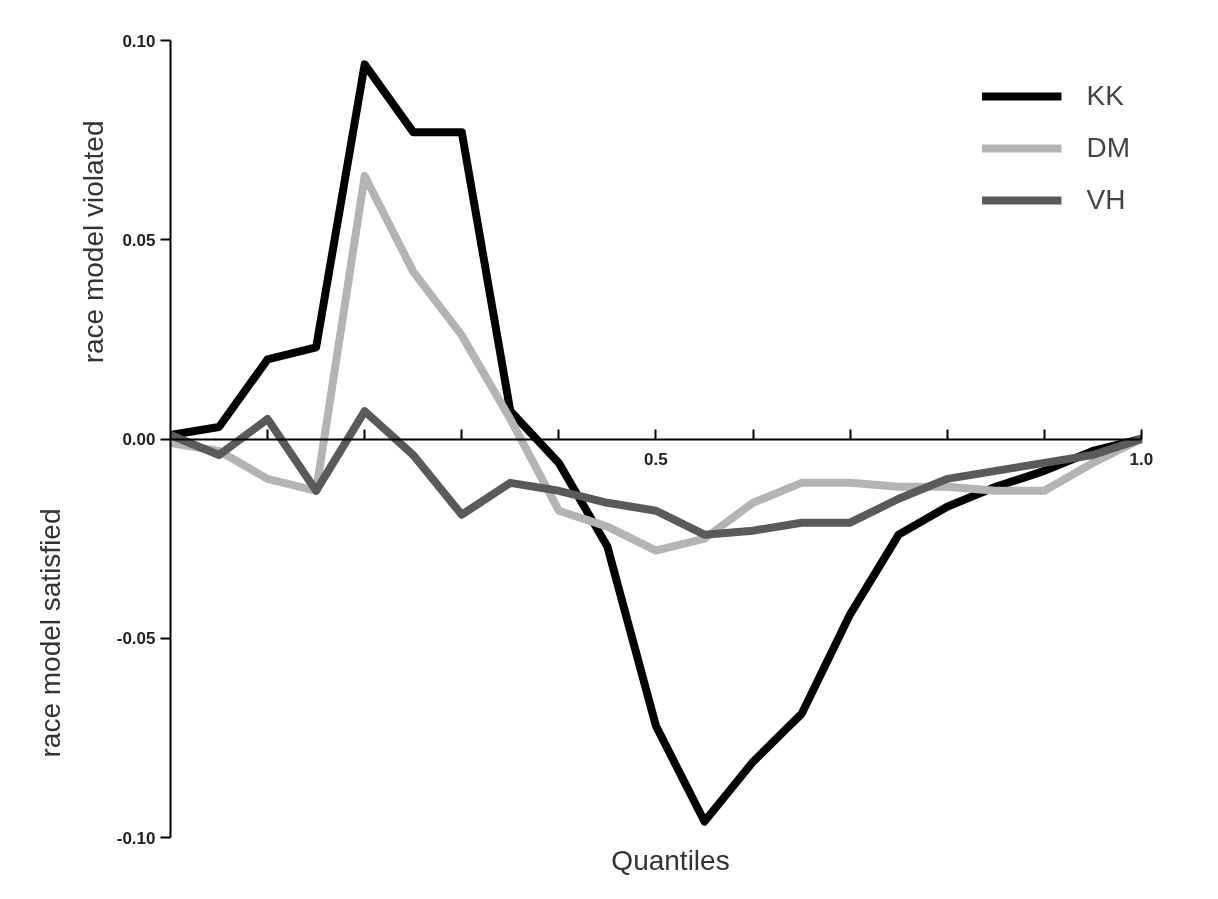 This screenshot has width=1218, height=899. I want to click on x-tick-label: 1.0, so click(1141, 459).